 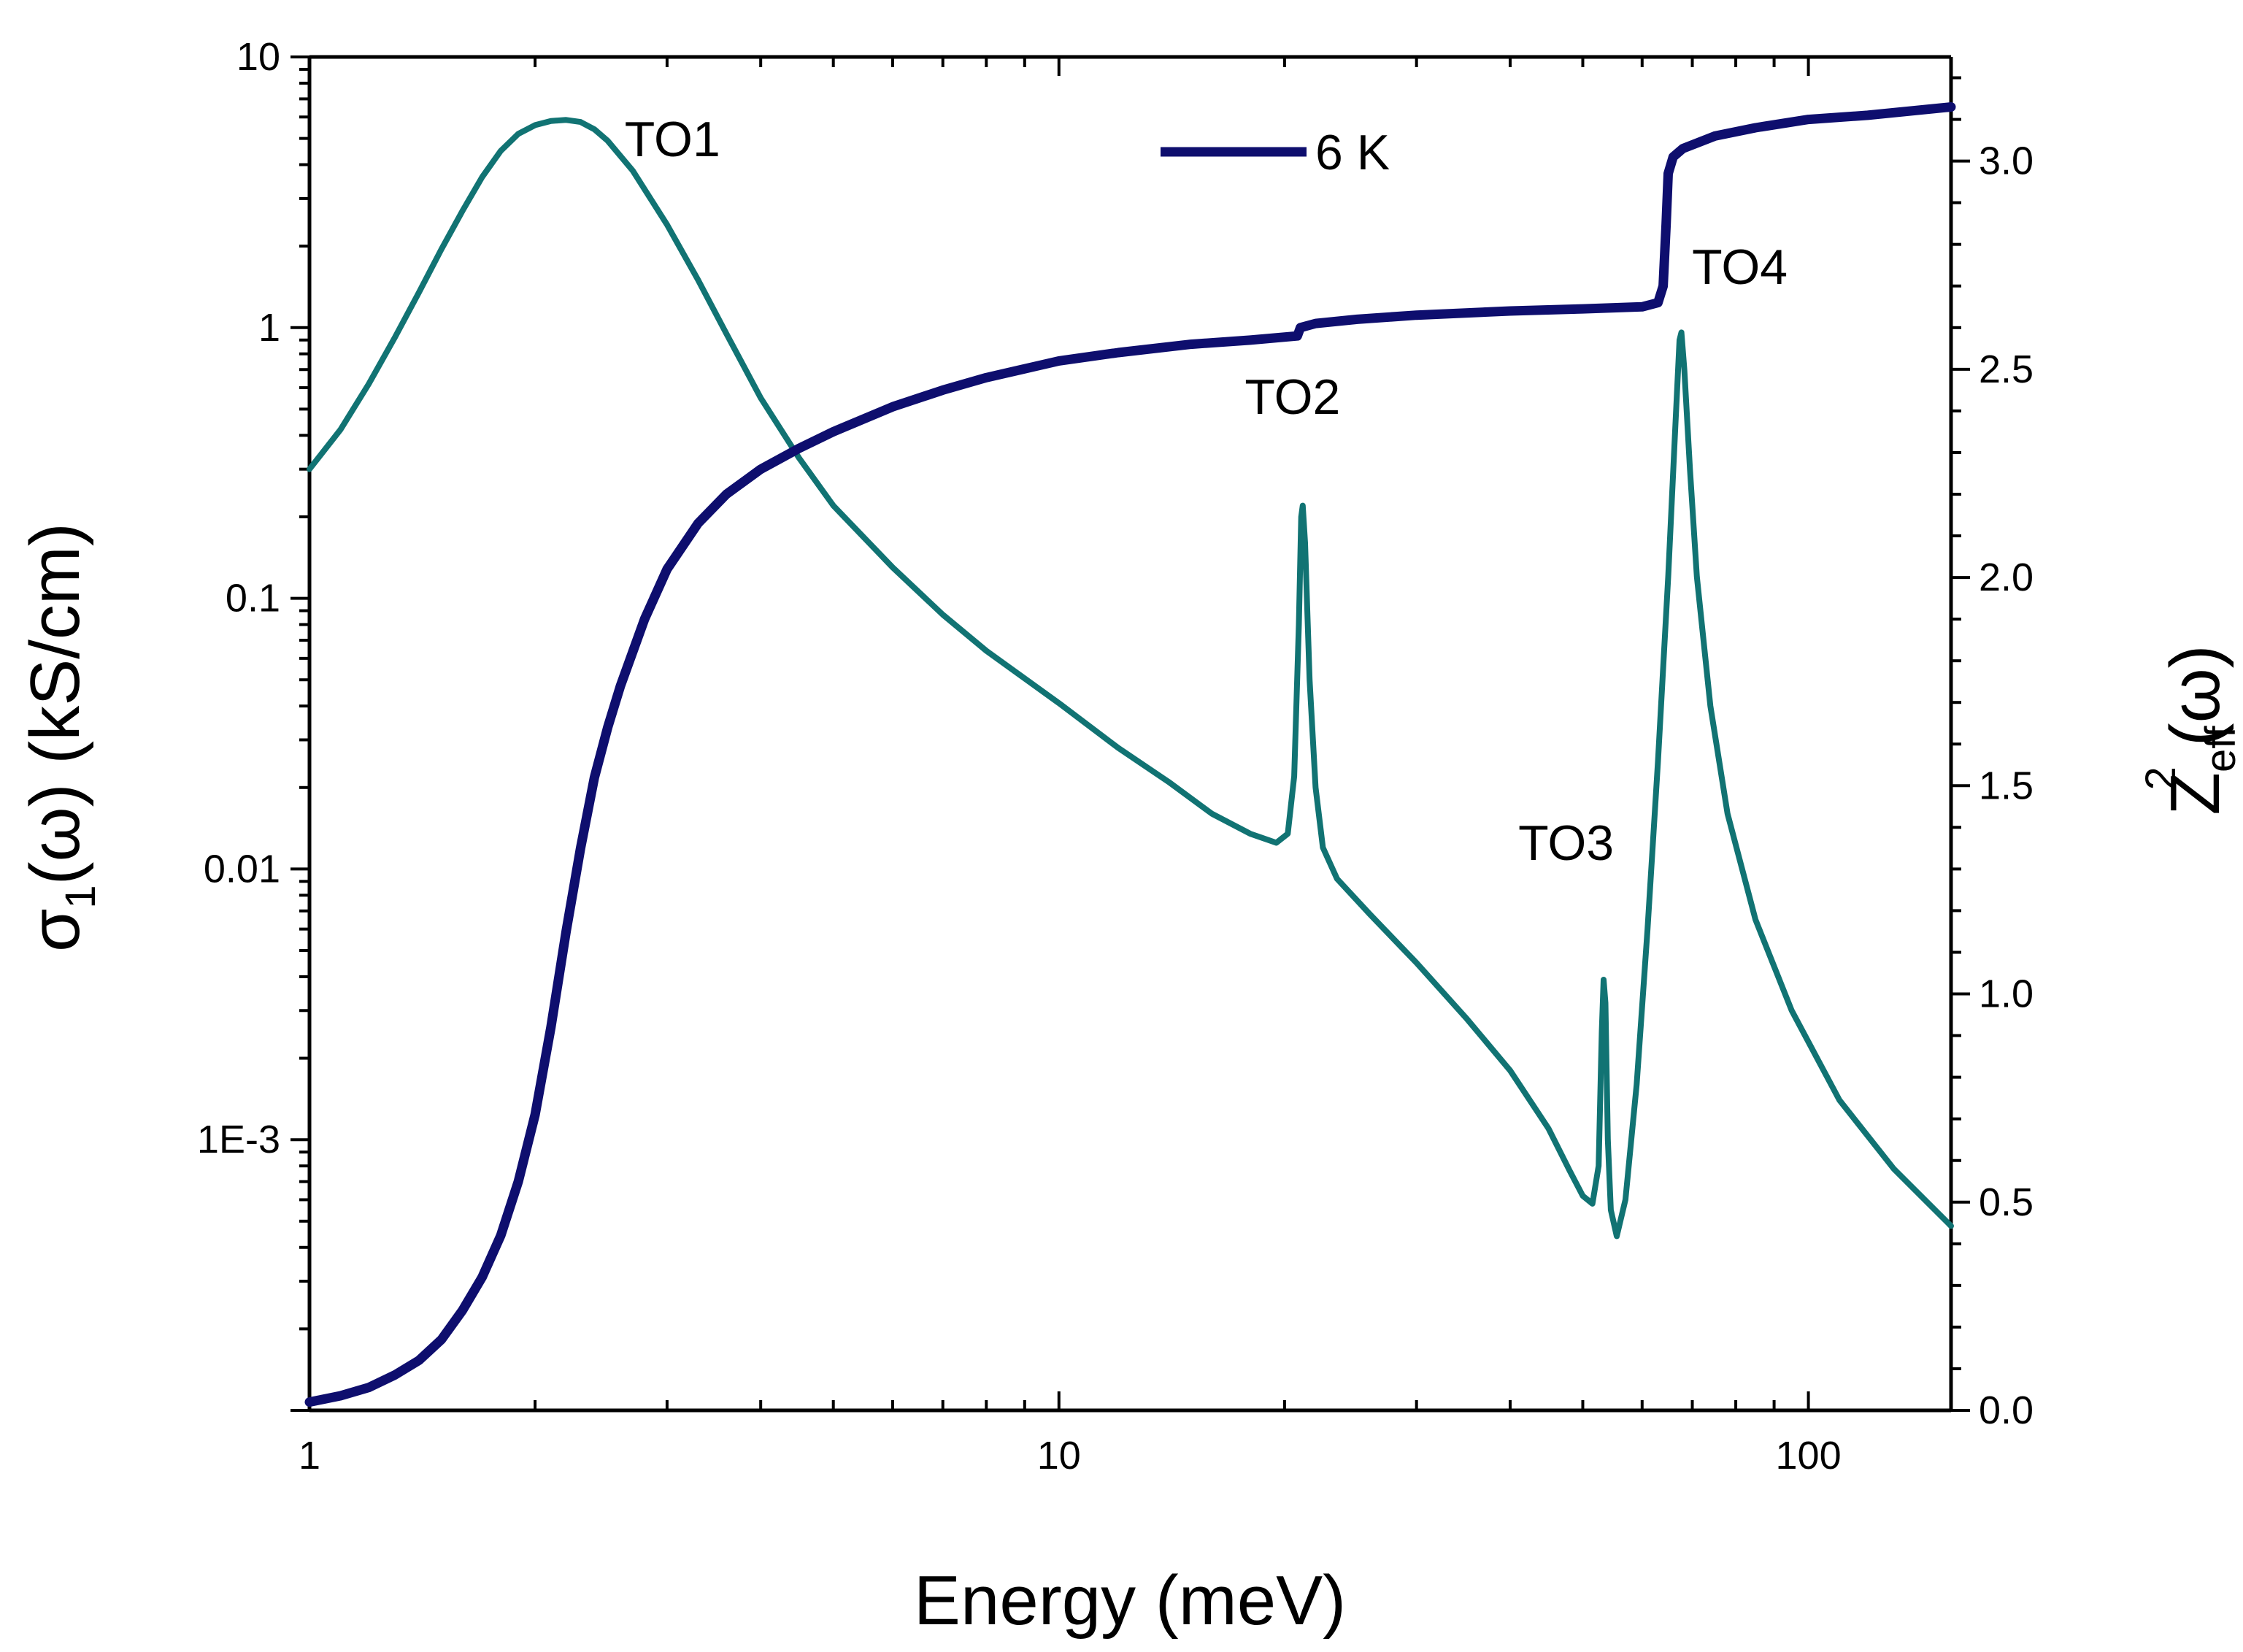 What do you see at coordinates (238, 1139) in the screenshot?
I see `y-left-tick-label: 1E-3` at bounding box center [238, 1139].